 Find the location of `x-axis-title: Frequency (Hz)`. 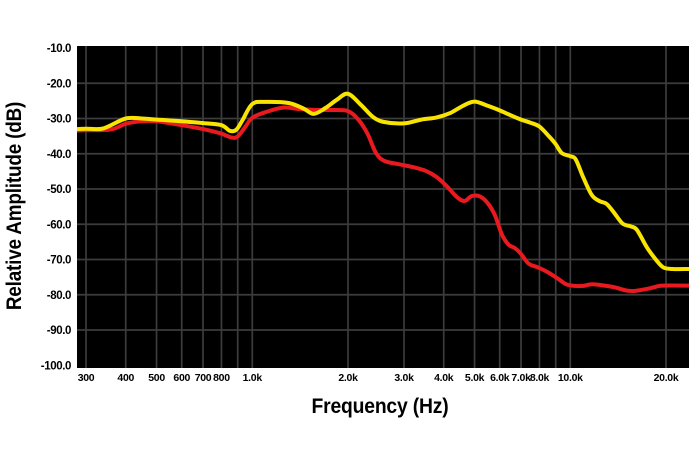

x-axis-title: Frequency (Hz) is located at coordinates (380, 406).